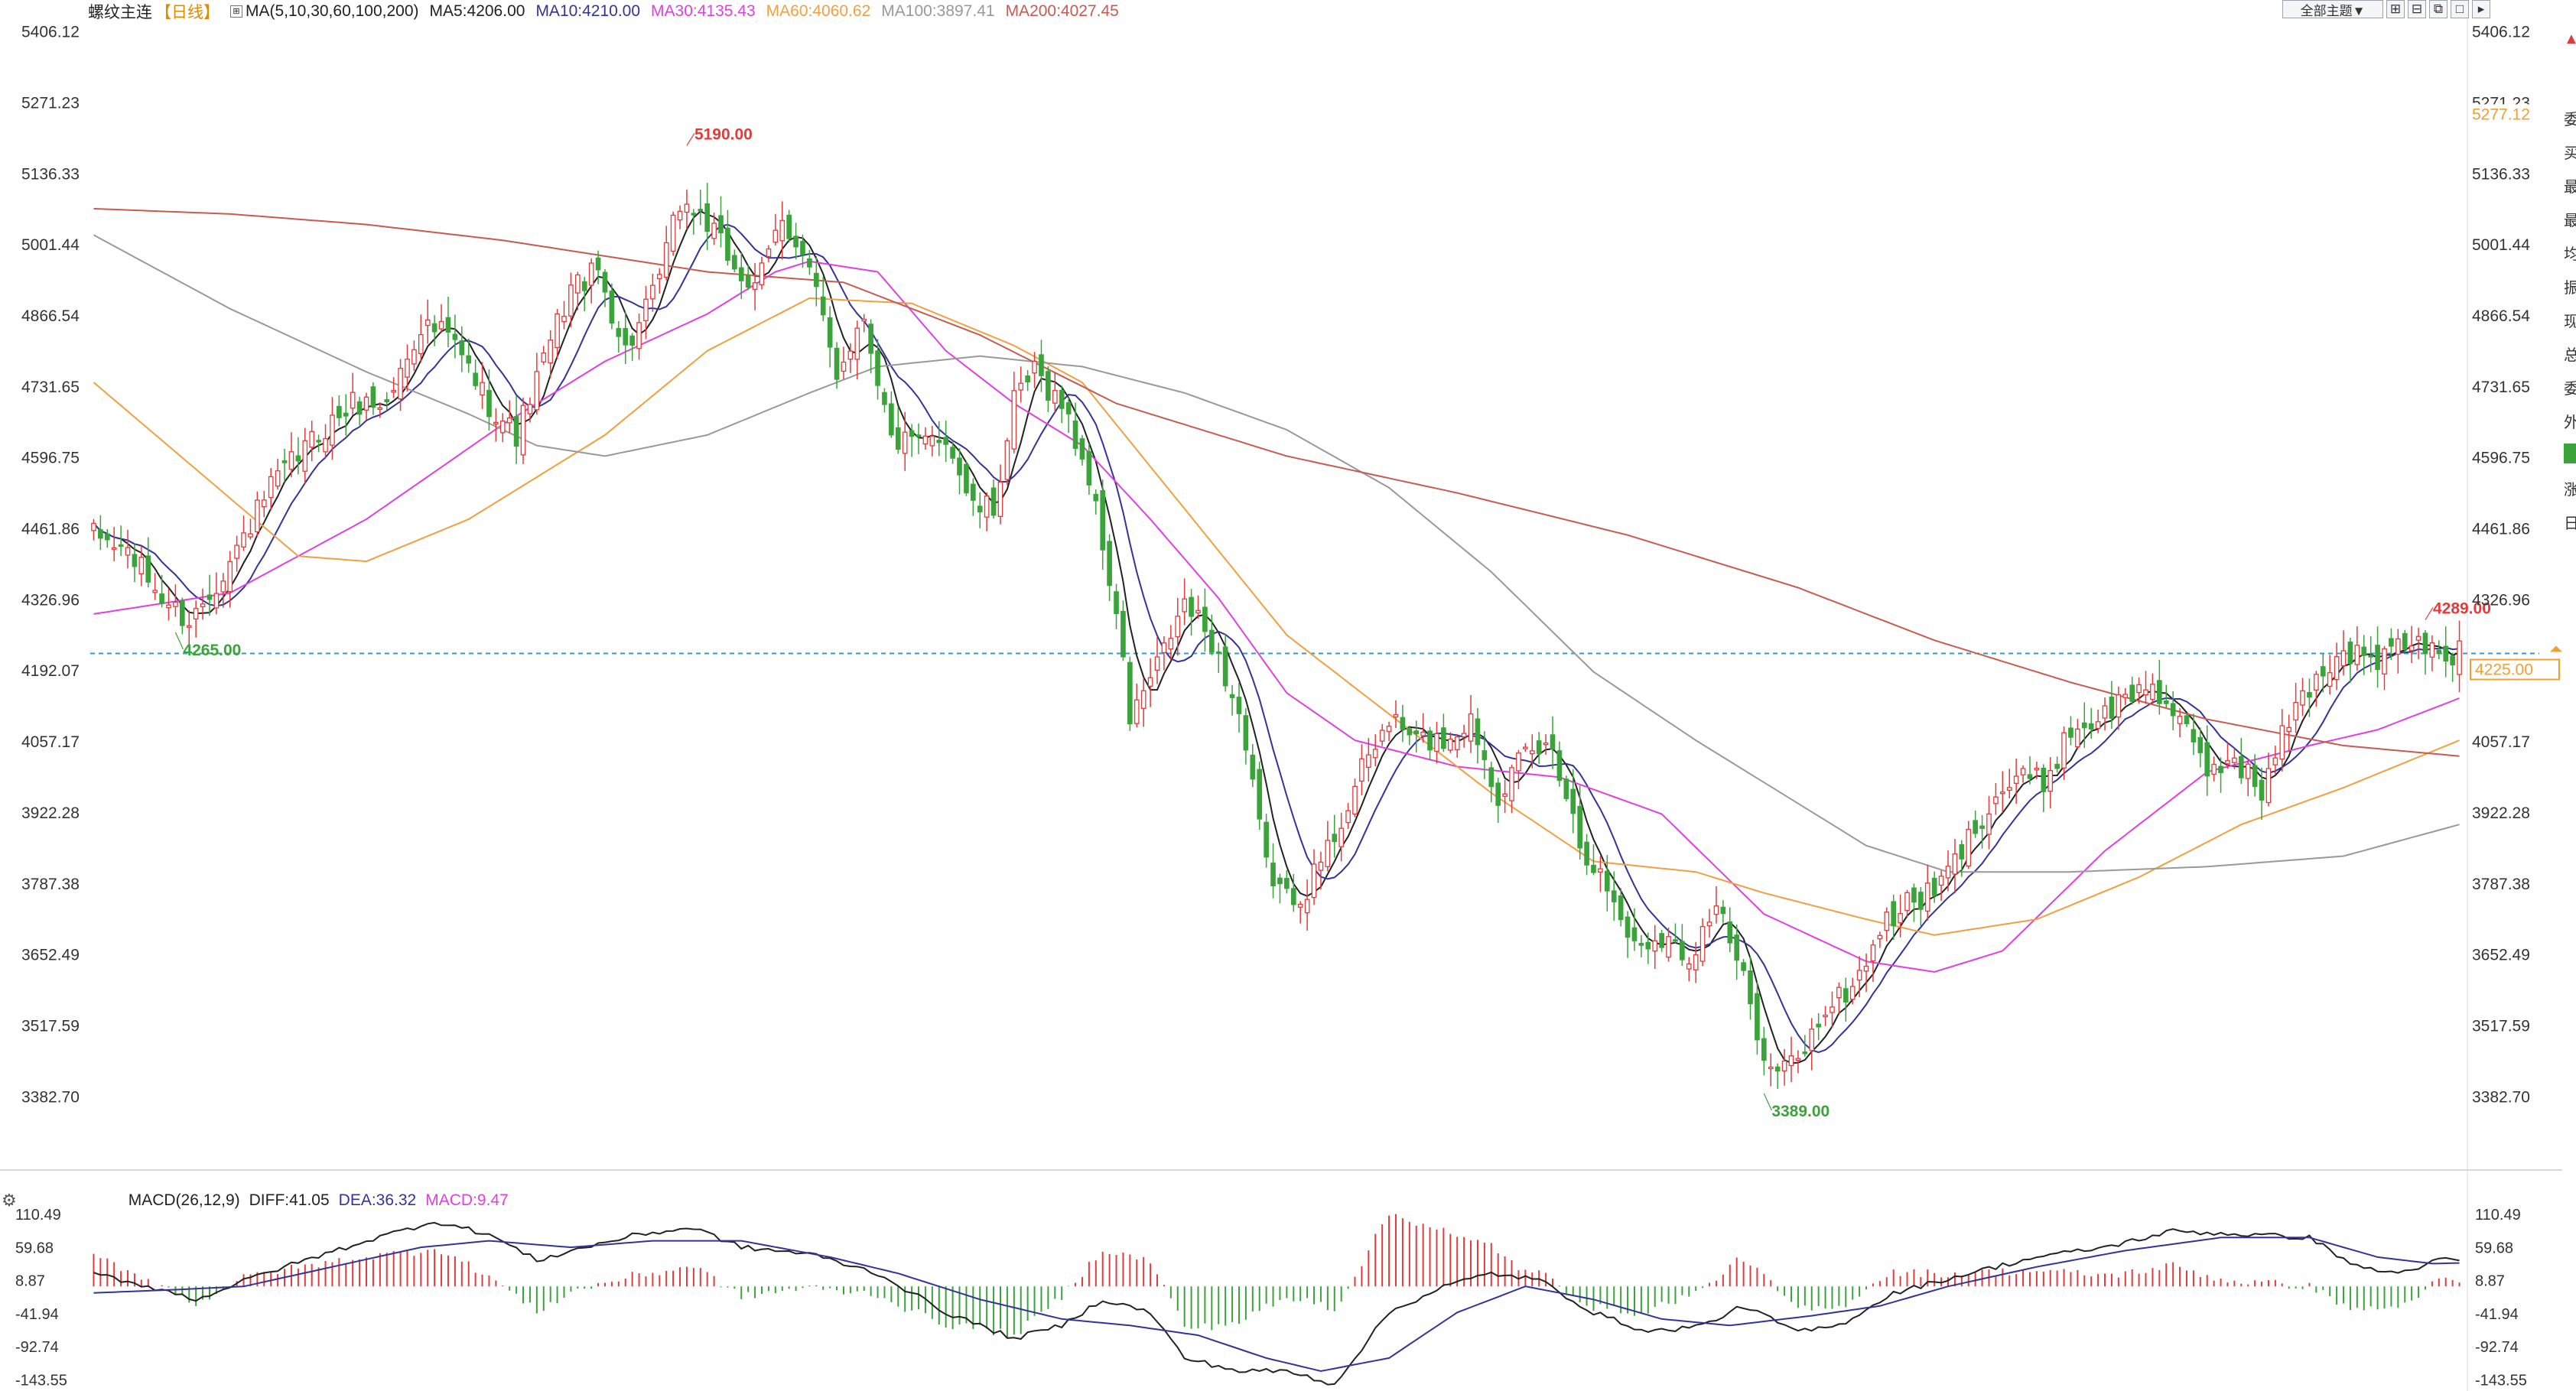  Describe the element at coordinates (2395, 9) in the screenshot. I see `layout-grid-icon: ⊞` at that location.